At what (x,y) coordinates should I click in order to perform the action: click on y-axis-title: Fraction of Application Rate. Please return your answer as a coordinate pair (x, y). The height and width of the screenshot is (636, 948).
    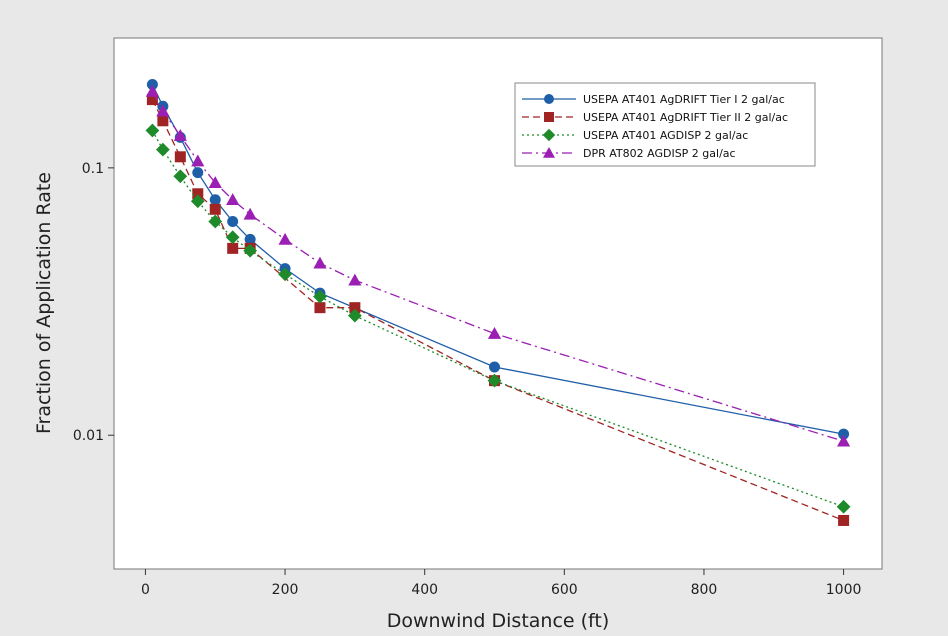
    Looking at the image, I should click on (44, 303).